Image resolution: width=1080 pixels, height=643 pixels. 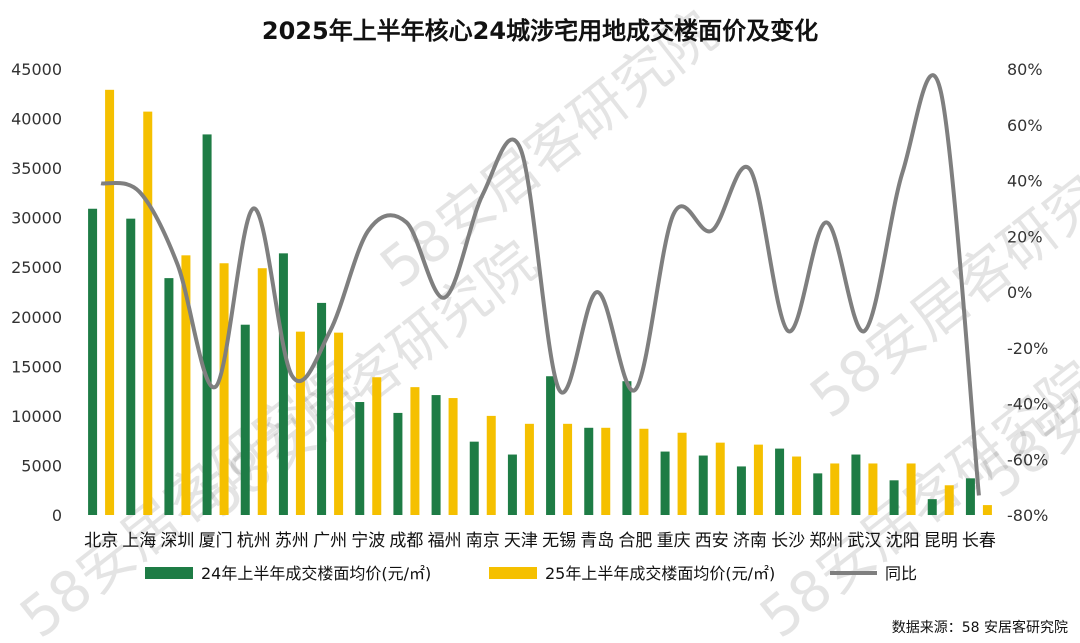 I want to click on legend-label-24h1: 24年上半年成交楼面均价(元/㎡), so click(x=316, y=573).